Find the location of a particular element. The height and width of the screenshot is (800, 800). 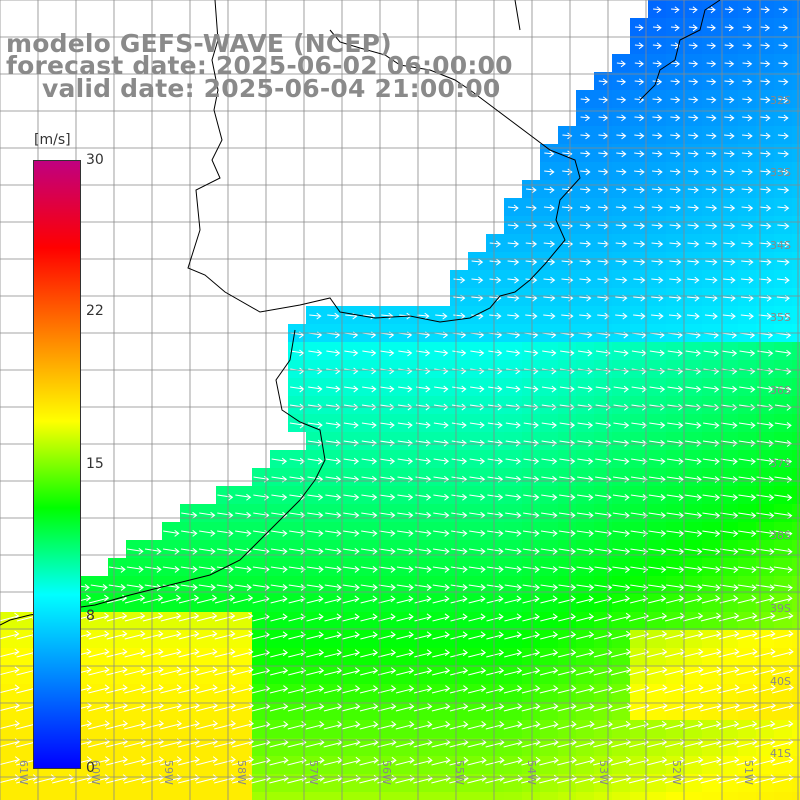

lon-tick-label: 51W is located at coordinates (748, 772).